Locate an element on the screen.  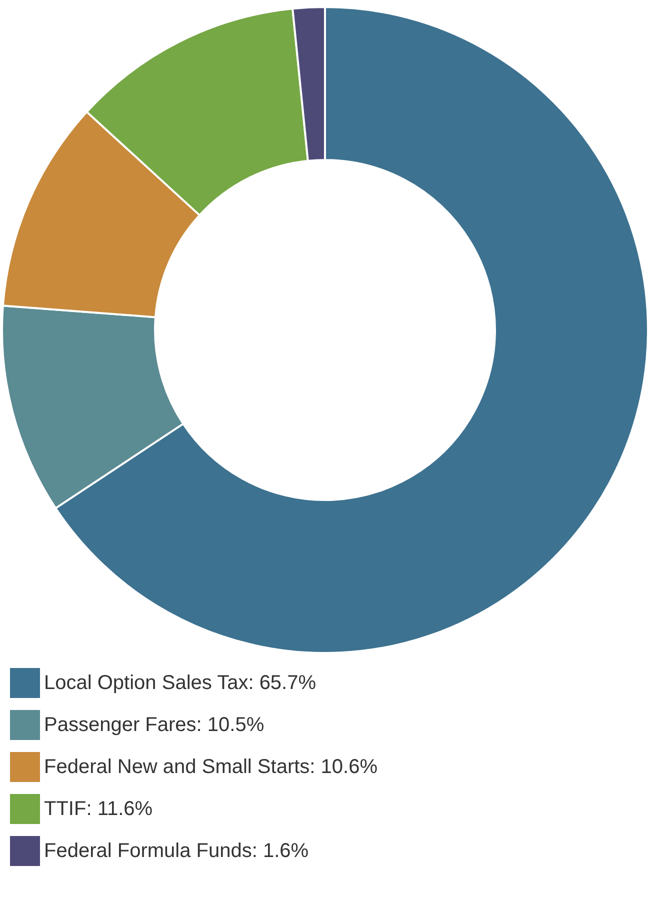
legend-label: TTIF: 11.6% is located at coordinates (98, 809).